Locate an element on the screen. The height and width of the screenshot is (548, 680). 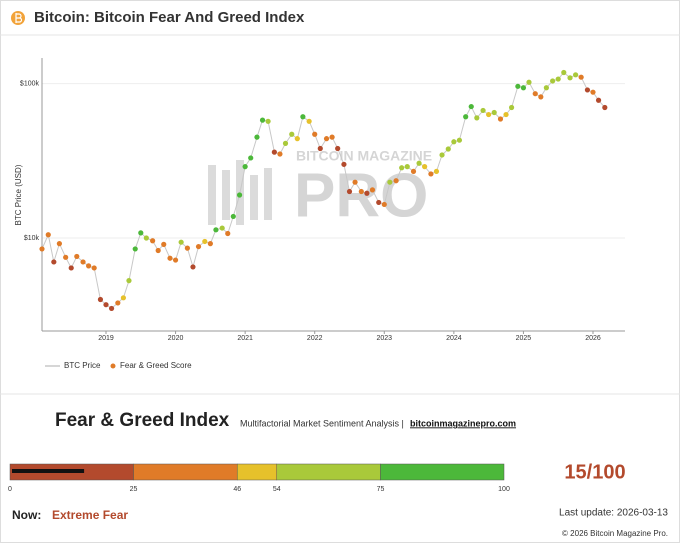
x-tick-label: 2024 is located at coordinates (454, 338).